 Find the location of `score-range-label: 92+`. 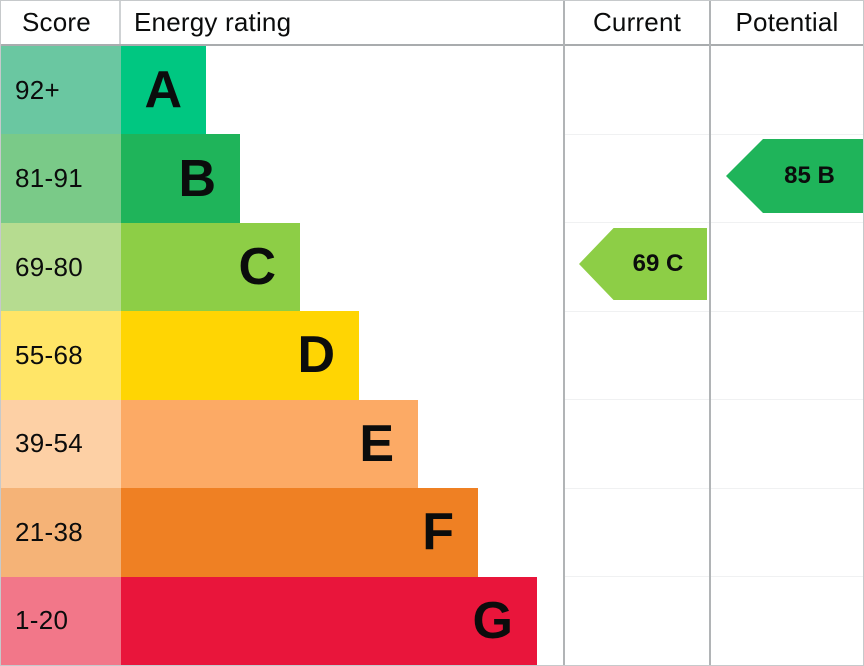

score-range-label: 92+ is located at coordinates (61, 90).